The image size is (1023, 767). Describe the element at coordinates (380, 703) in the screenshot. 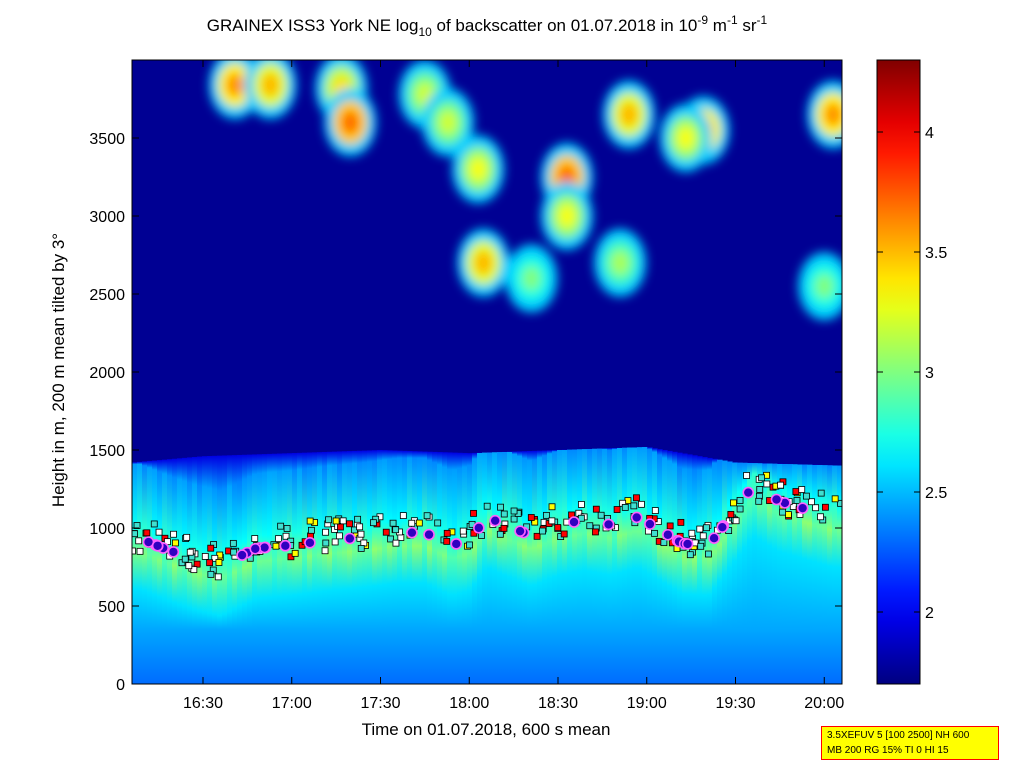

I see `x-tick-label: 17:30` at that location.